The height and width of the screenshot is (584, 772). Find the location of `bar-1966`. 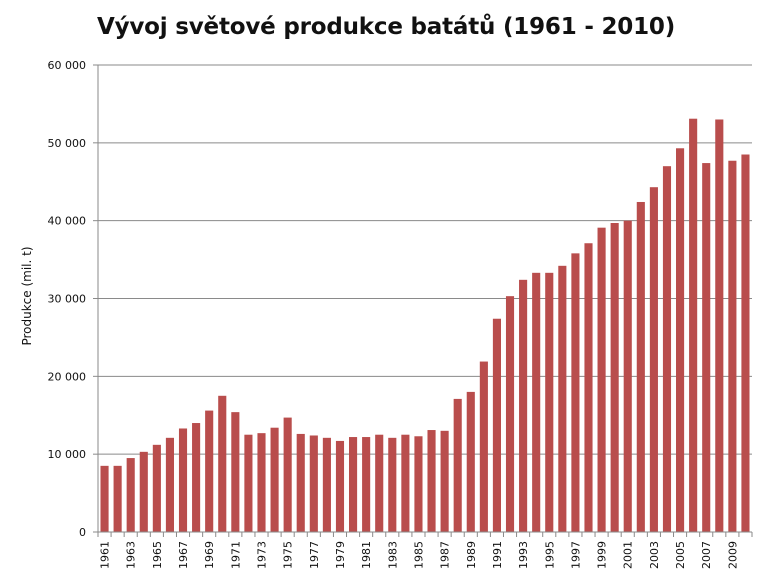

bar-1966 is located at coordinates (169, 484).